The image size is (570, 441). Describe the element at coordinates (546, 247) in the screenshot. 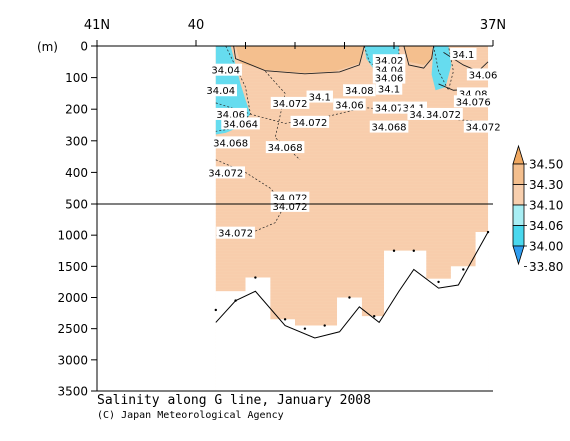

I see `colorbar-level-label: 34.00` at that location.